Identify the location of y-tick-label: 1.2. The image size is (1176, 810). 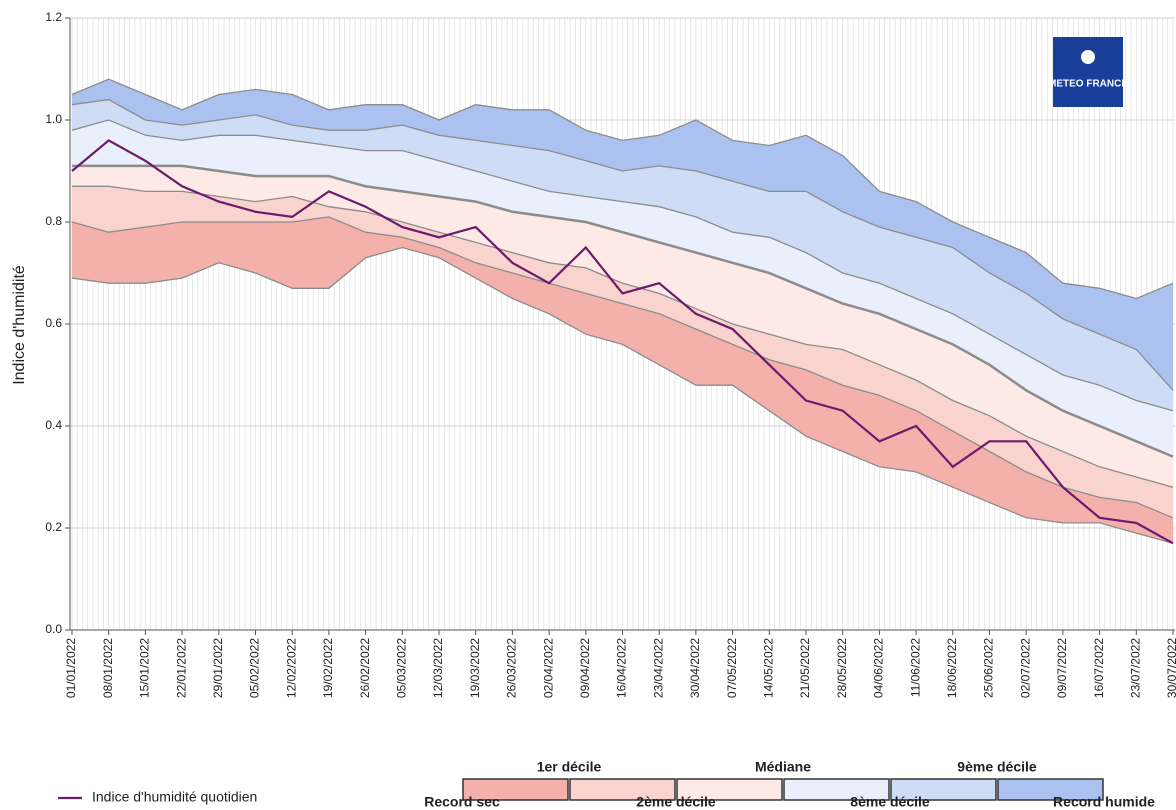
(53, 17).